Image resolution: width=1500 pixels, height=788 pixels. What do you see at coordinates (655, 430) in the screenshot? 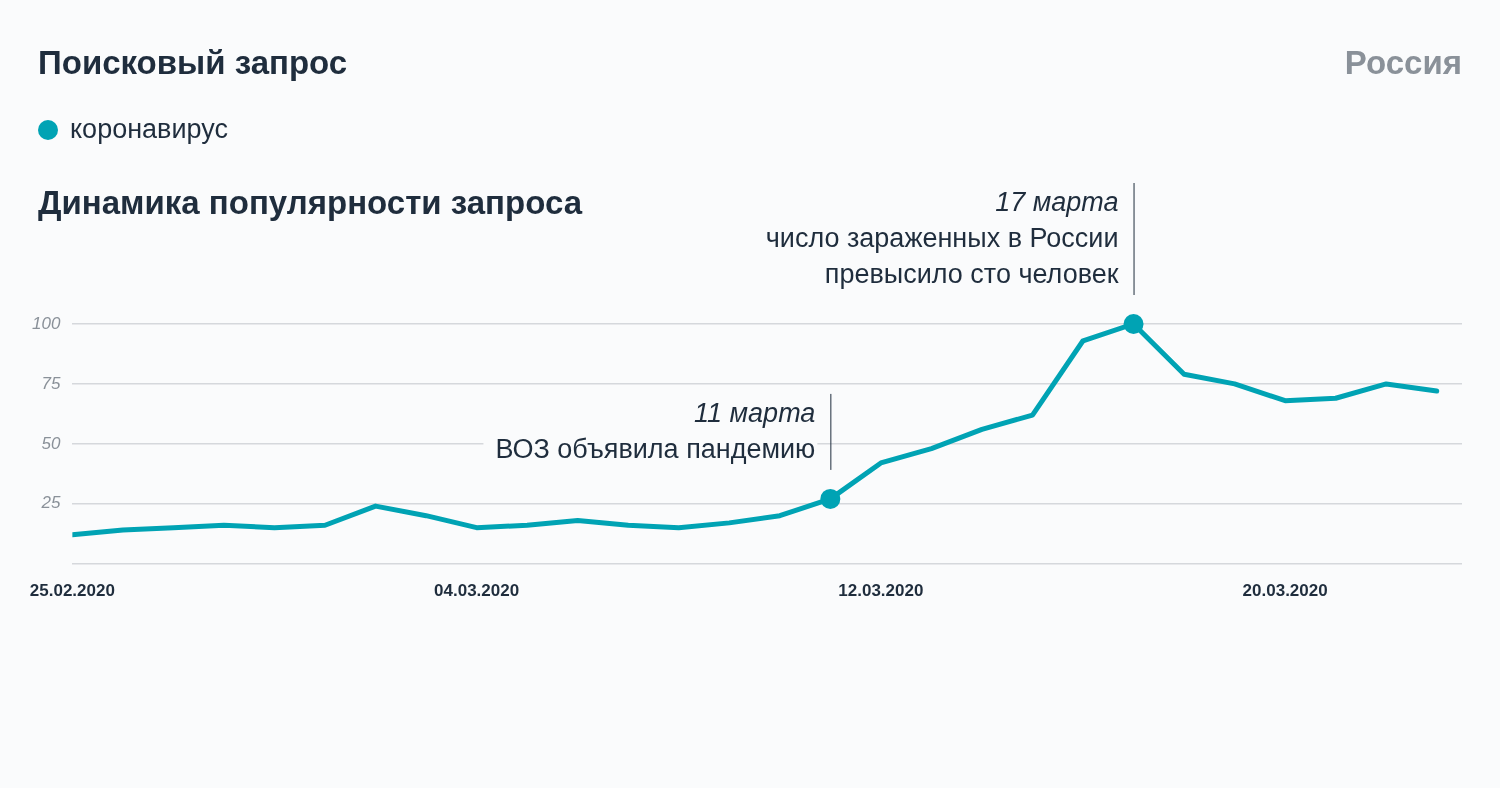
I see `annotation: 11 марта ВОЗ объявила пандемию` at bounding box center [655, 430].